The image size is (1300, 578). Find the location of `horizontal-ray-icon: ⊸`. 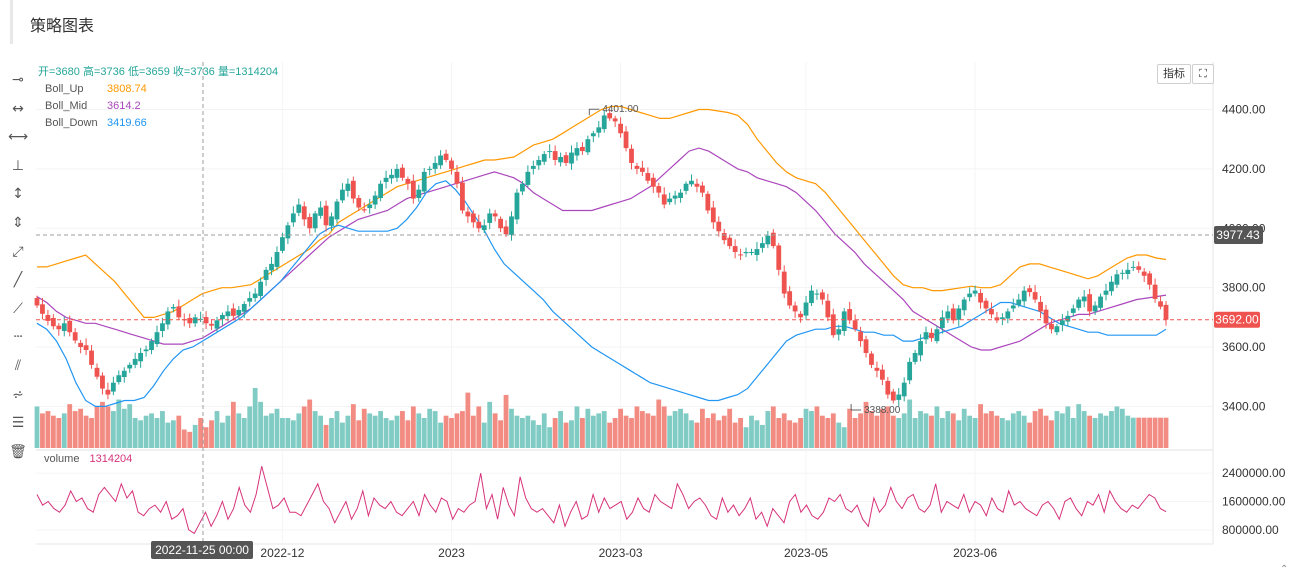

horizontal-ray-icon: ⊸ is located at coordinates (18, 80).